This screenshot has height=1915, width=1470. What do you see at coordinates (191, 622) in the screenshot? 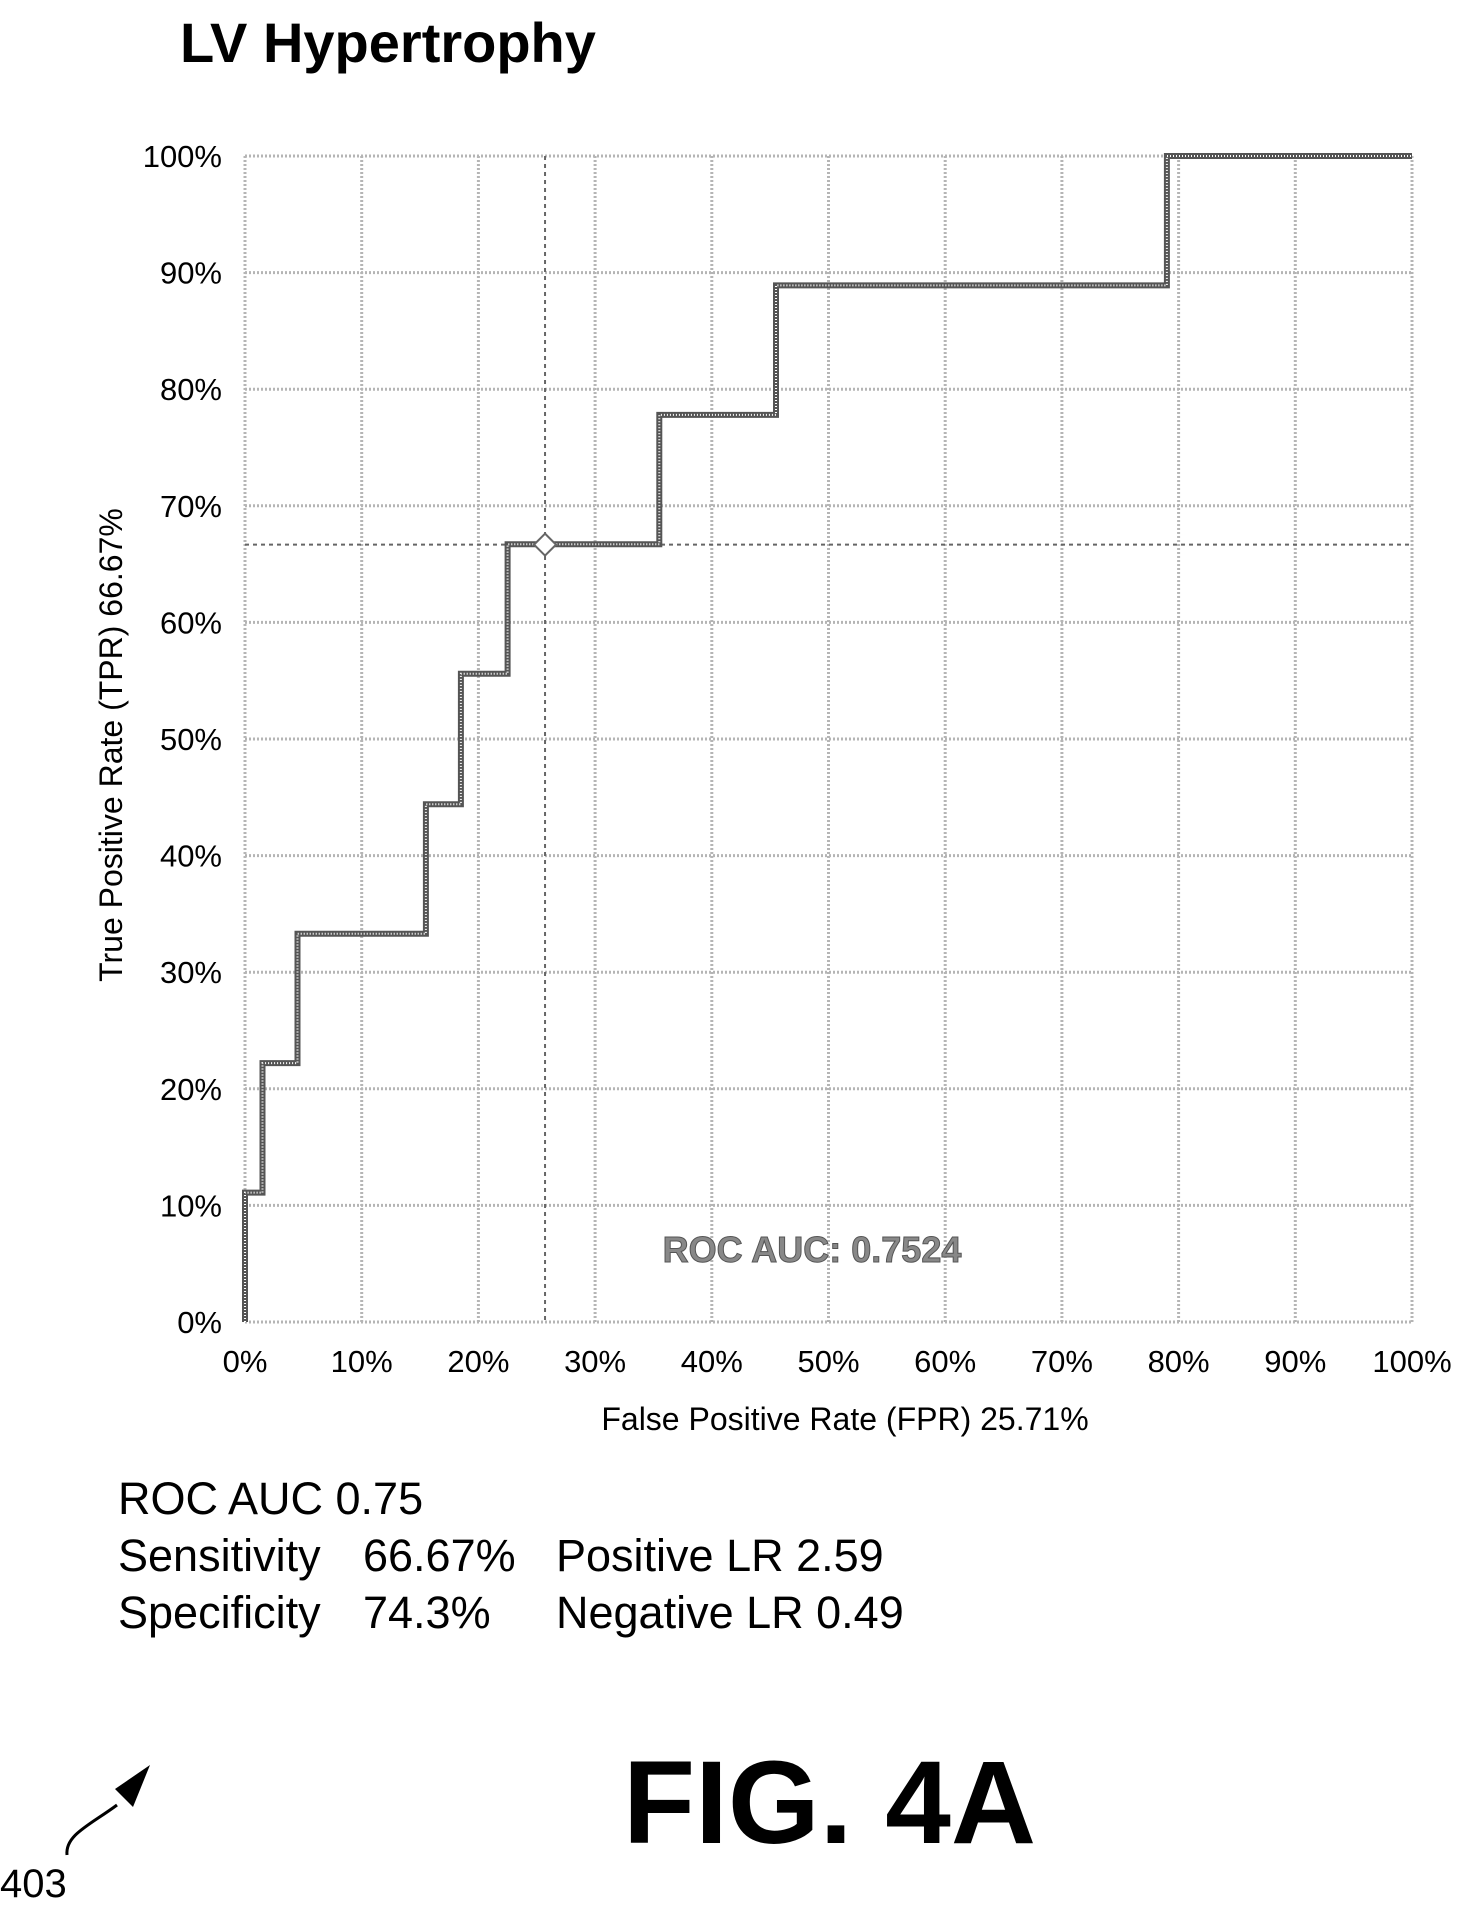
I see `y-tick-label: 60%` at bounding box center [191, 622].